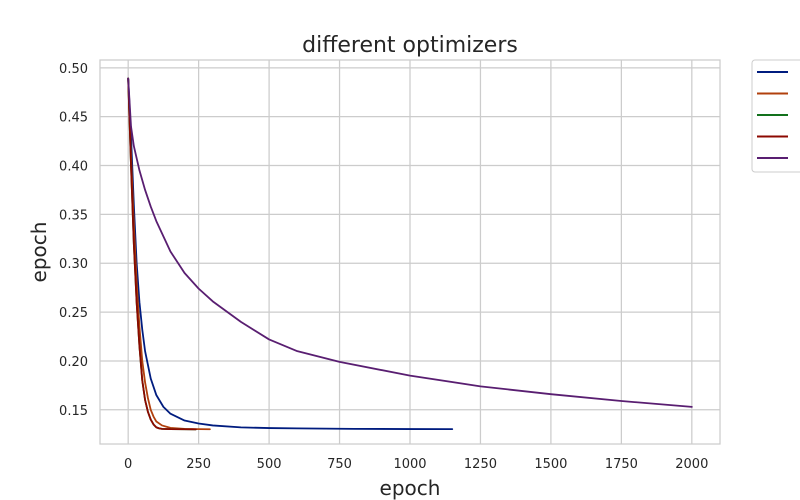 The height and width of the screenshot is (500, 800). Describe the element at coordinates (339, 464) in the screenshot. I see `x-tick-label: 750` at that location.